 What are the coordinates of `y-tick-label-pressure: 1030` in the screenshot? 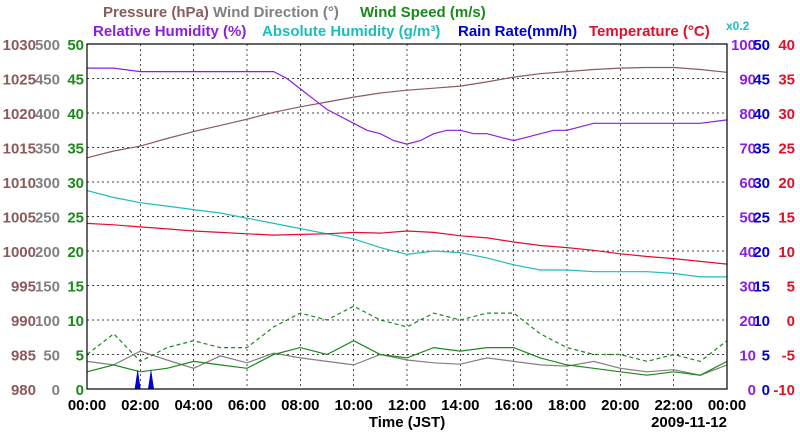 It's located at (19, 45).